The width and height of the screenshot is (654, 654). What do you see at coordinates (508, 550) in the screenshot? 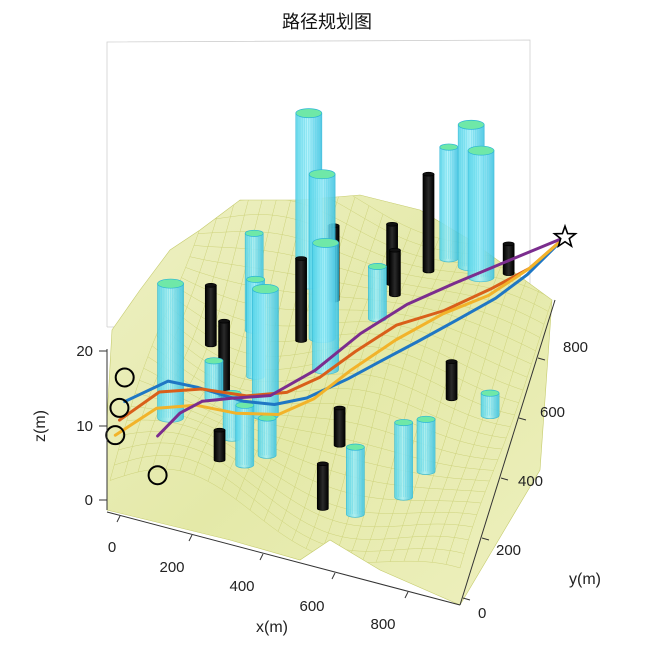
I see `y-tick-label-200: 200` at bounding box center [508, 550].